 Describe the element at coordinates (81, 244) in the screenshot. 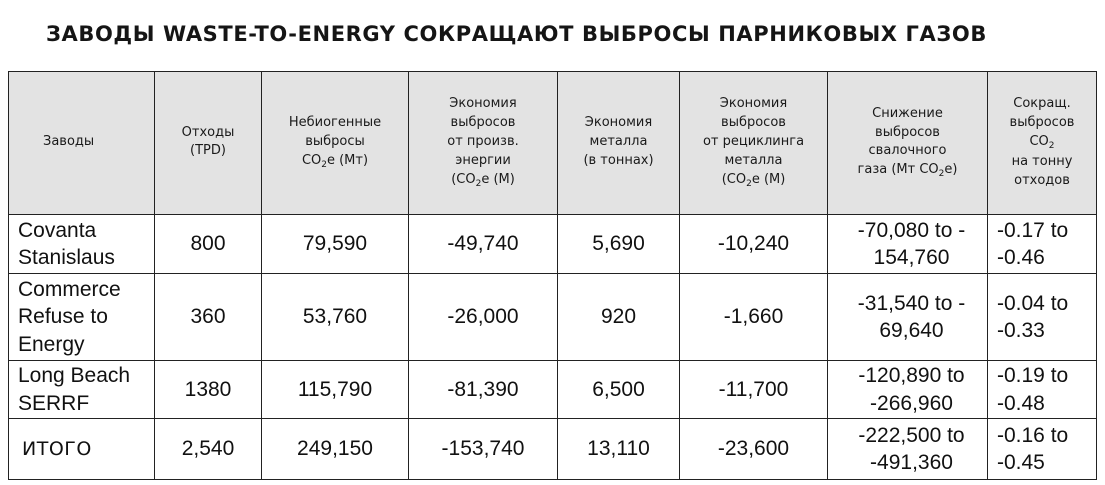

I see `plant-name: Covanta Stanislaus` at that location.